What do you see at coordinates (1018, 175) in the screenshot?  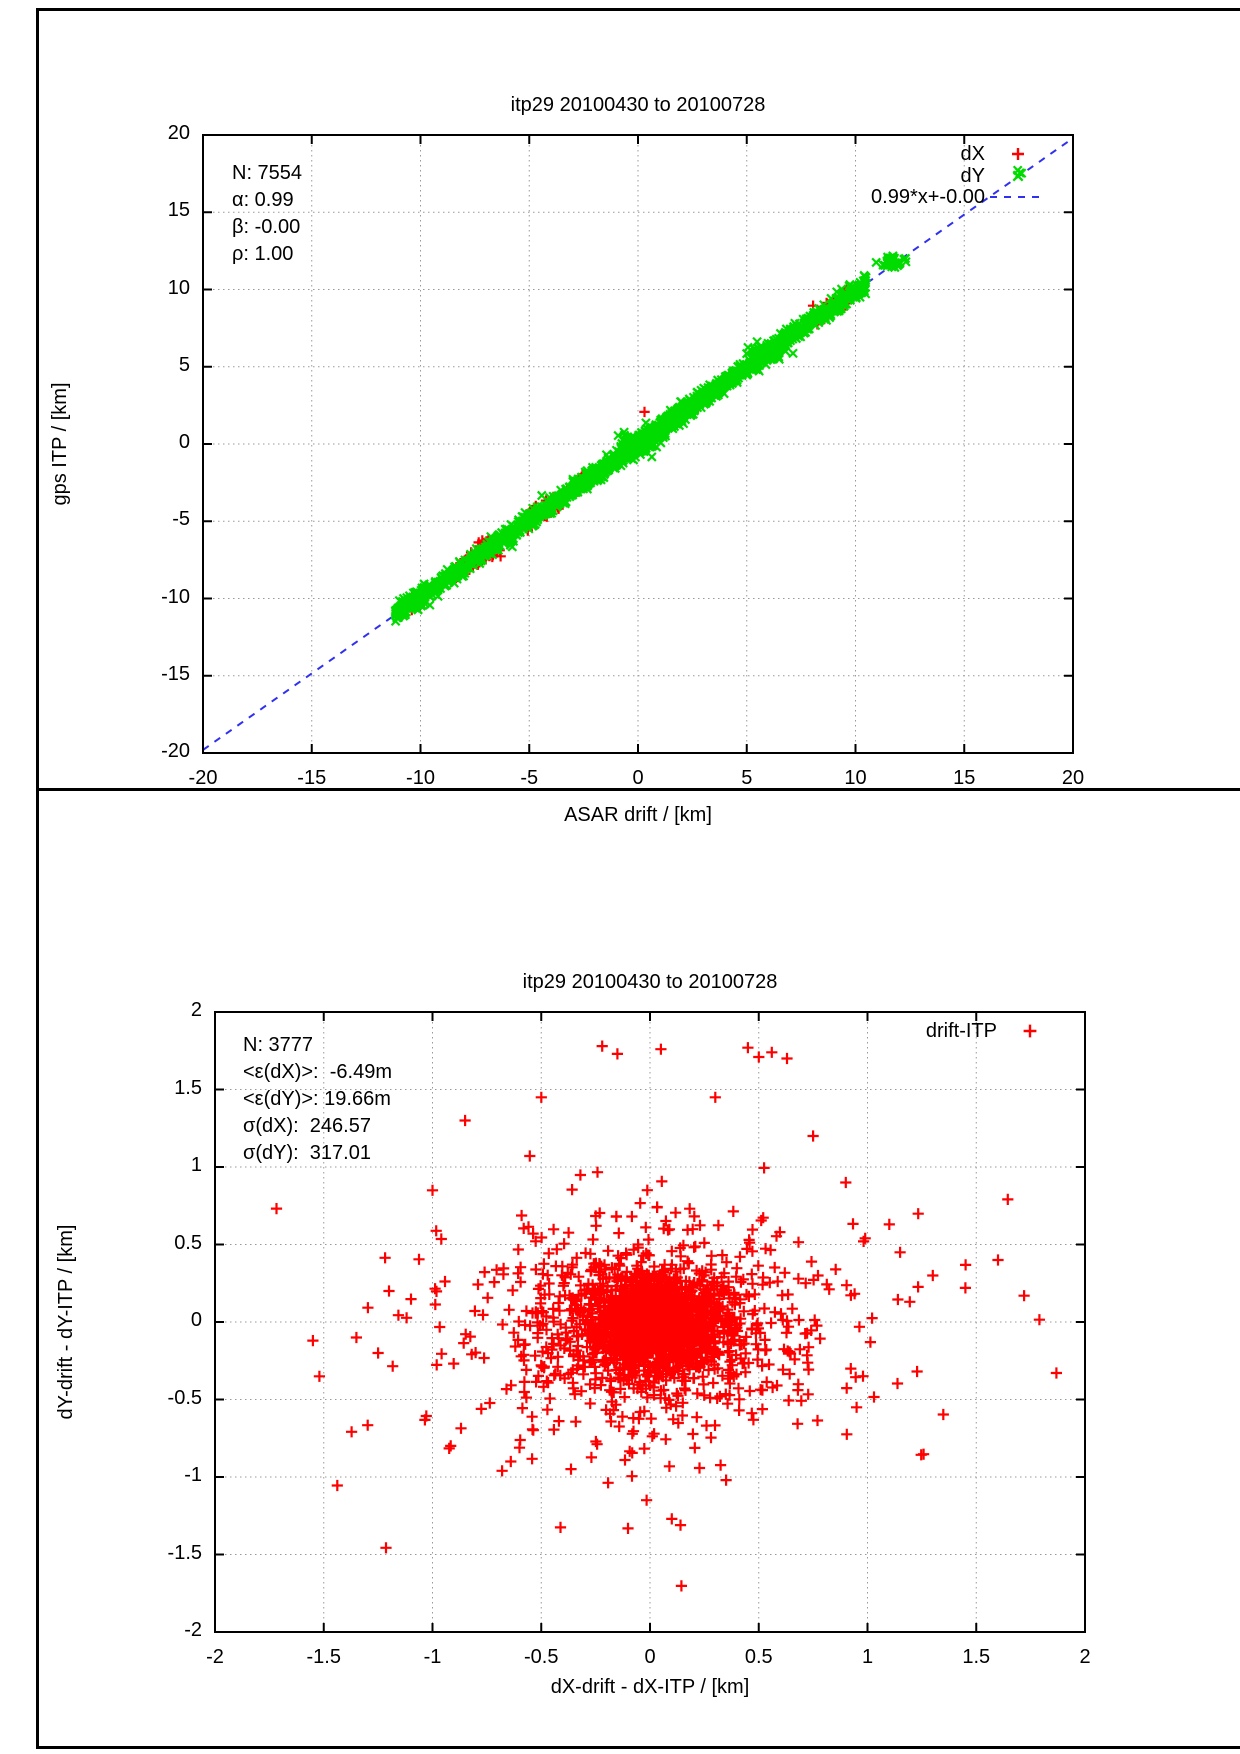 I see `legend-marker-cross-icon` at bounding box center [1018, 175].